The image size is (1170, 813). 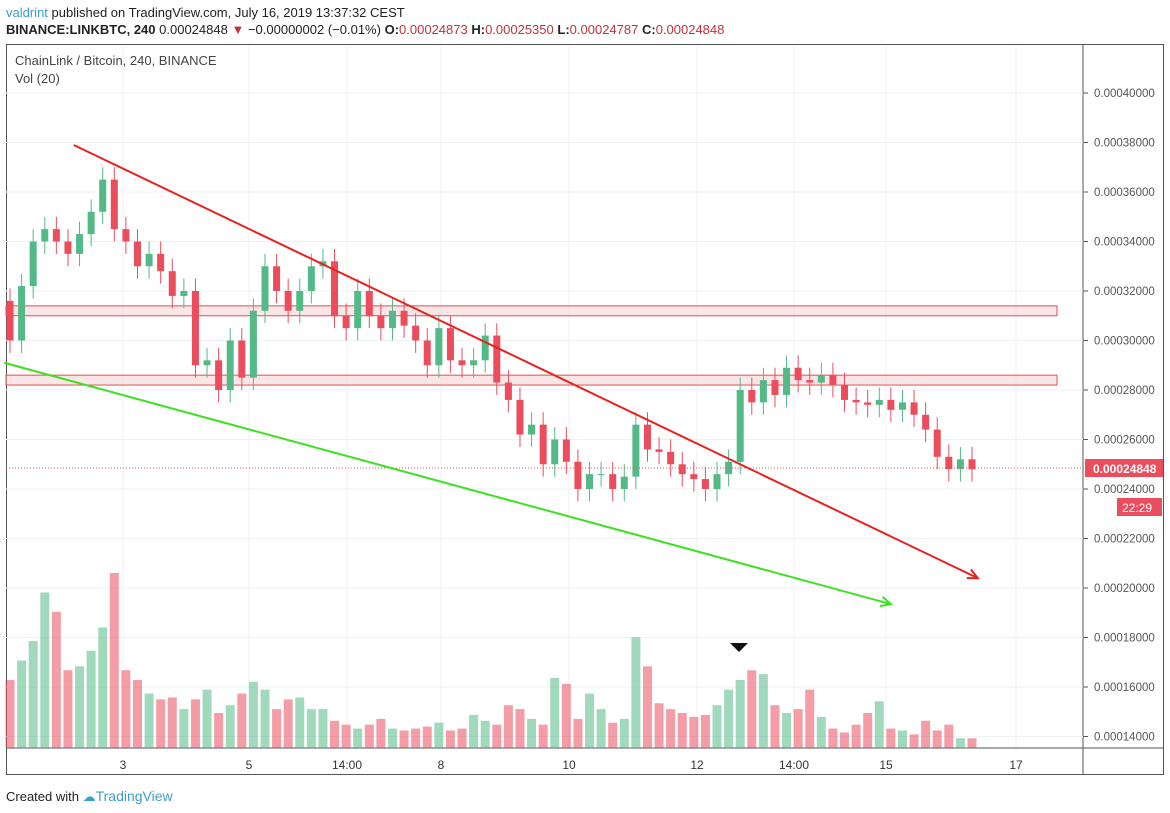 What do you see at coordinates (89, 796) in the screenshot?
I see `tradingview-logo-icon: ☁` at bounding box center [89, 796].